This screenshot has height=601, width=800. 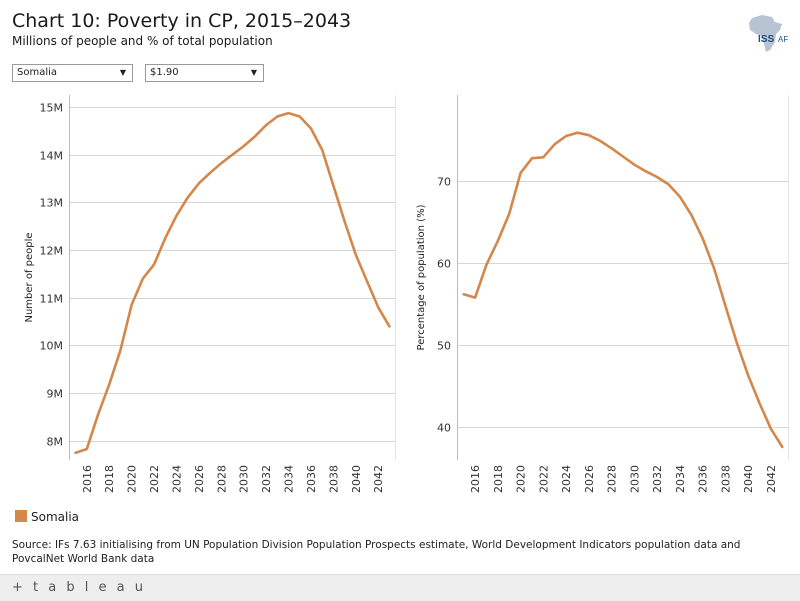 I want to click on y-tick-label: 60, so click(x=444, y=264).